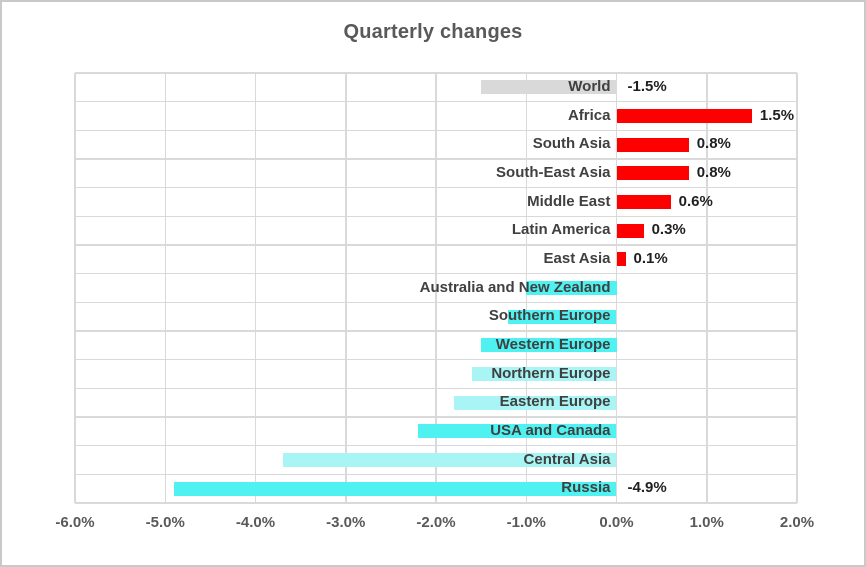 This screenshot has height=567, width=866. Describe the element at coordinates (706, 522) in the screenshot. I see `x-tick-label: 1.0%` at that location.